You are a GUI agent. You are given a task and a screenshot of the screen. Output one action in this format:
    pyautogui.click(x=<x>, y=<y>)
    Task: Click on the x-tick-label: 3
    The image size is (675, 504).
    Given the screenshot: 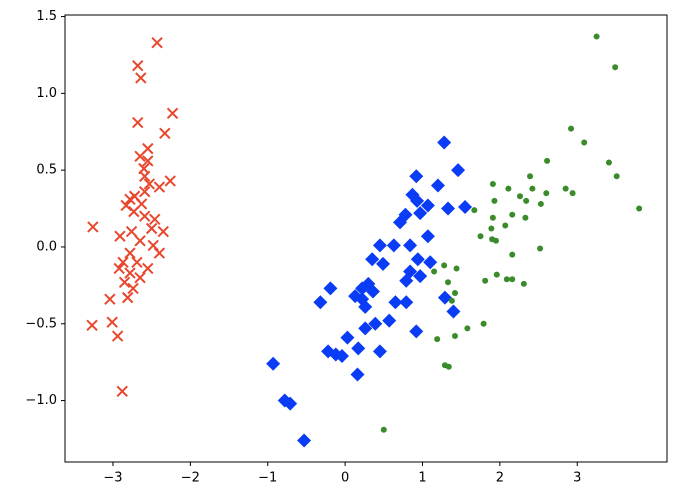 What is the action you would take?
    pyautogui.click(x=577, y=478)
    